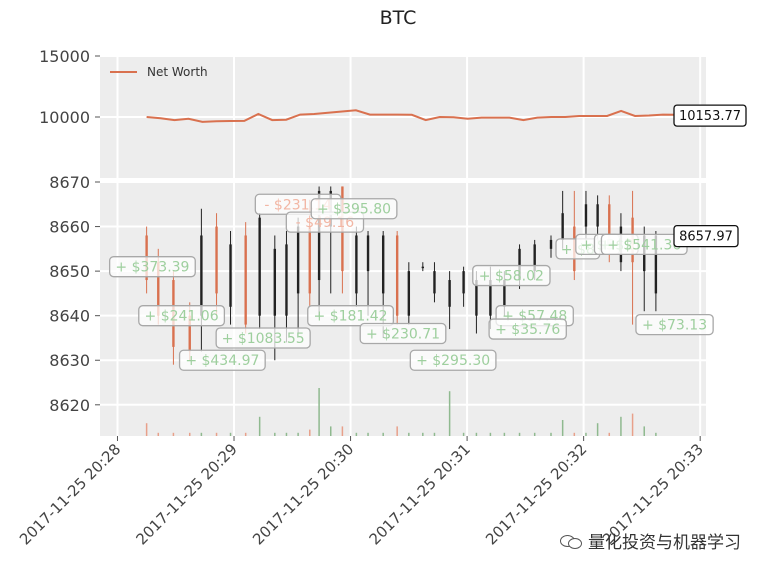  I want to click on buy-trade-label: + $395.80, so click(354, 209).